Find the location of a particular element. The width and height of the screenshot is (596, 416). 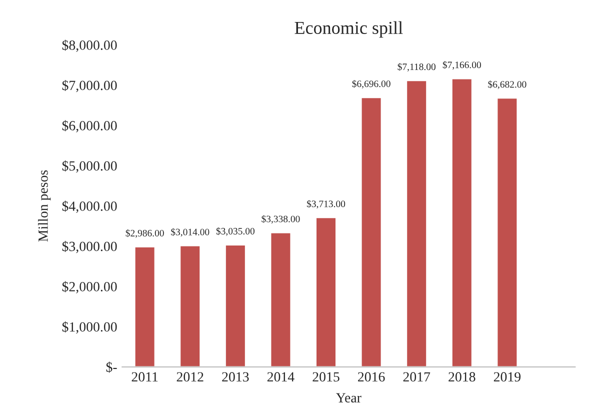

y-tick-label: $1,000.00 is located at coordinates (89, 327).